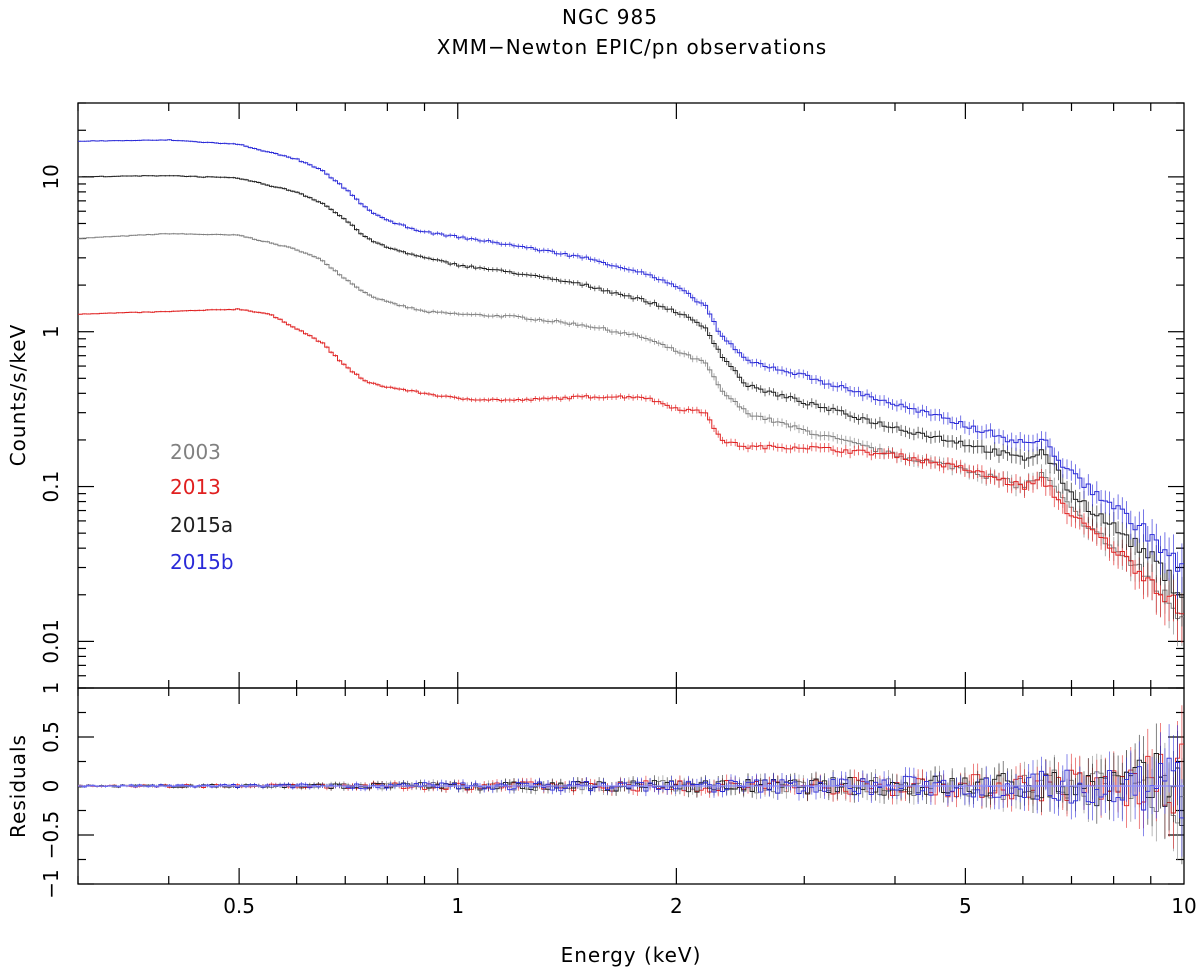  I want to click on x-tick-label: 2, so click(676, 906).